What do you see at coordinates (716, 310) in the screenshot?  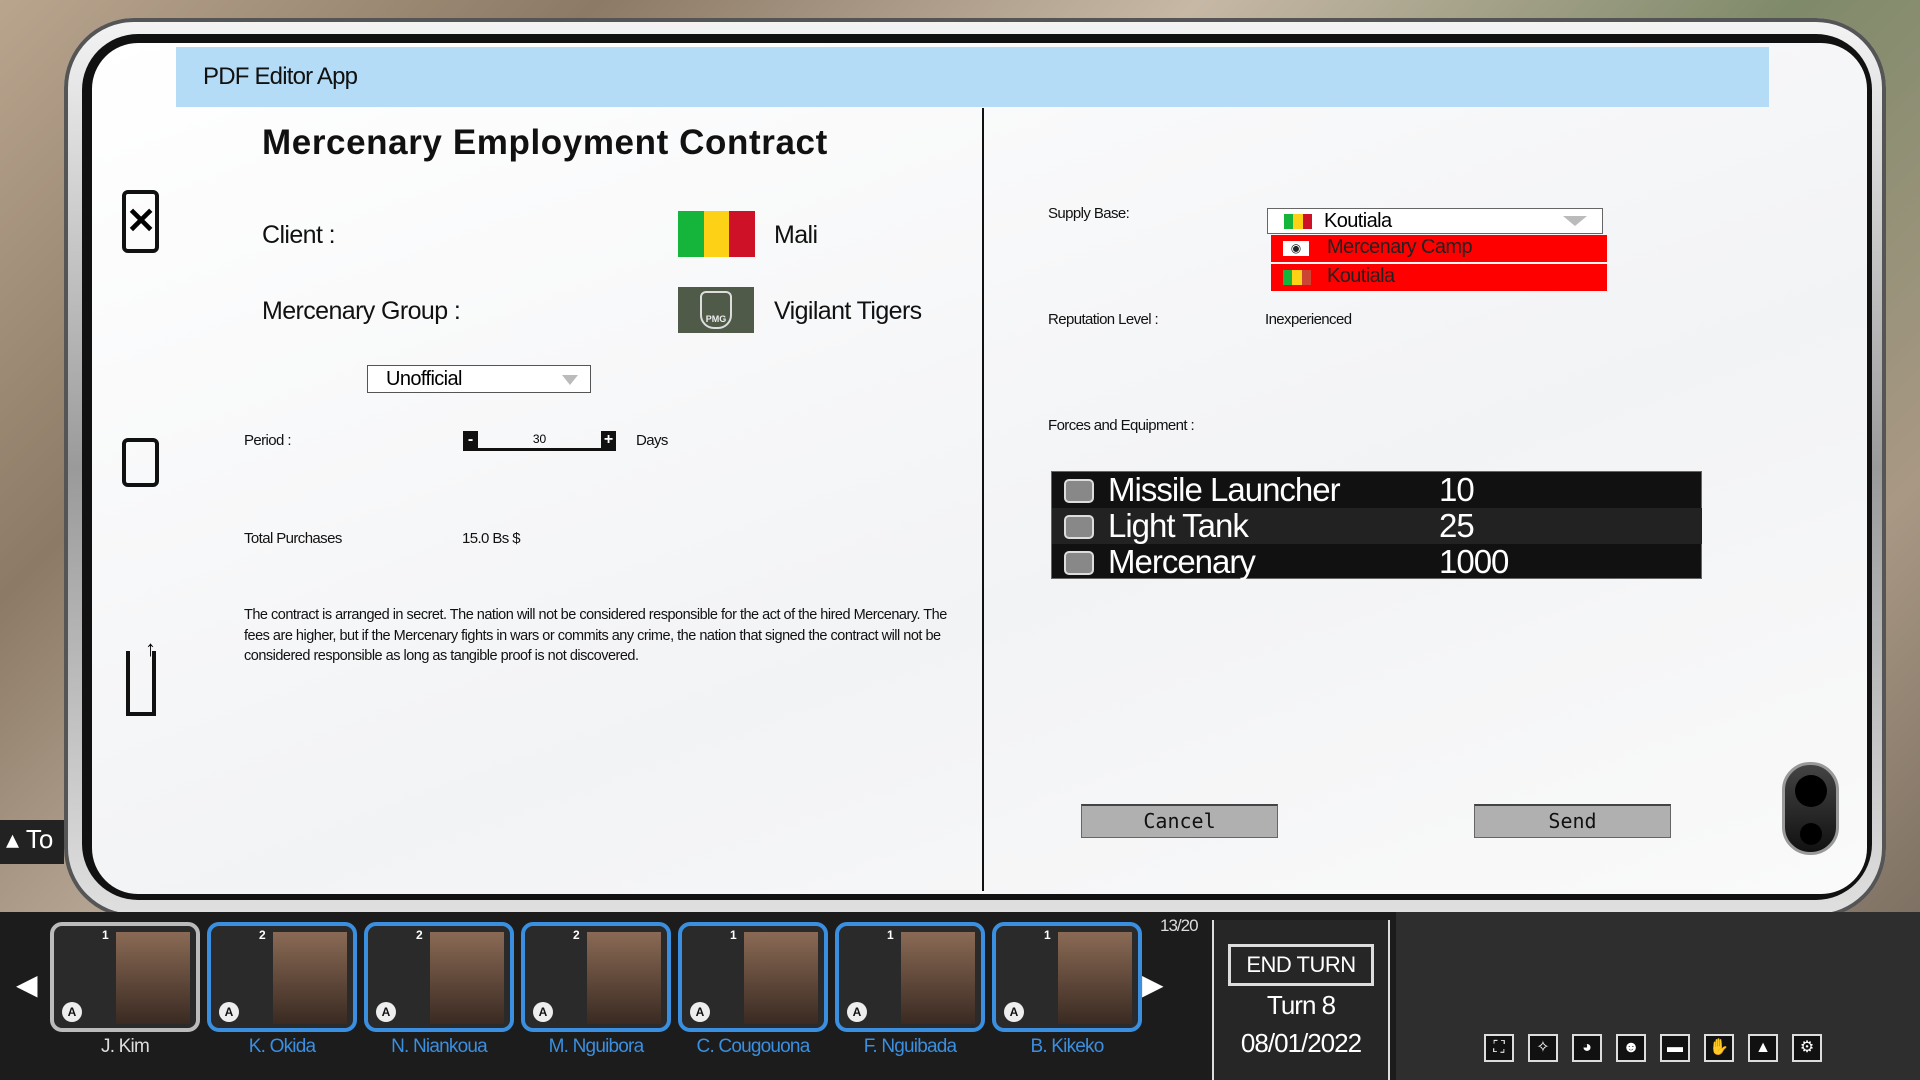 I see `emblem-text: PMG` at bounding box center [716, 310].